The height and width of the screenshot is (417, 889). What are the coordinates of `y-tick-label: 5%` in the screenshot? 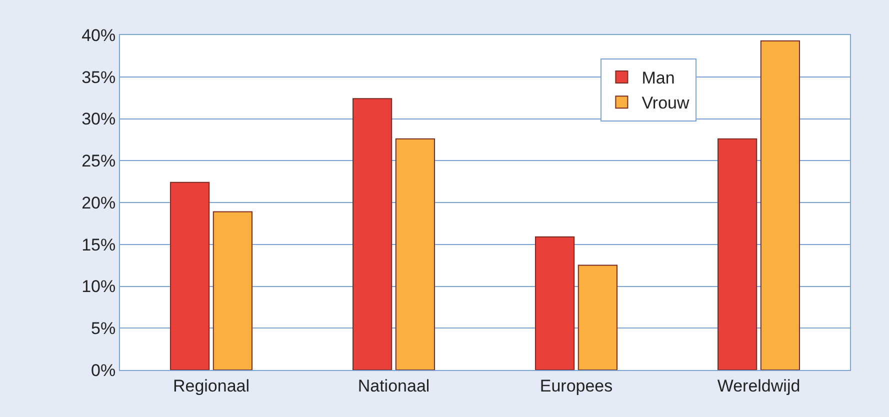 It's located at (103, 328).